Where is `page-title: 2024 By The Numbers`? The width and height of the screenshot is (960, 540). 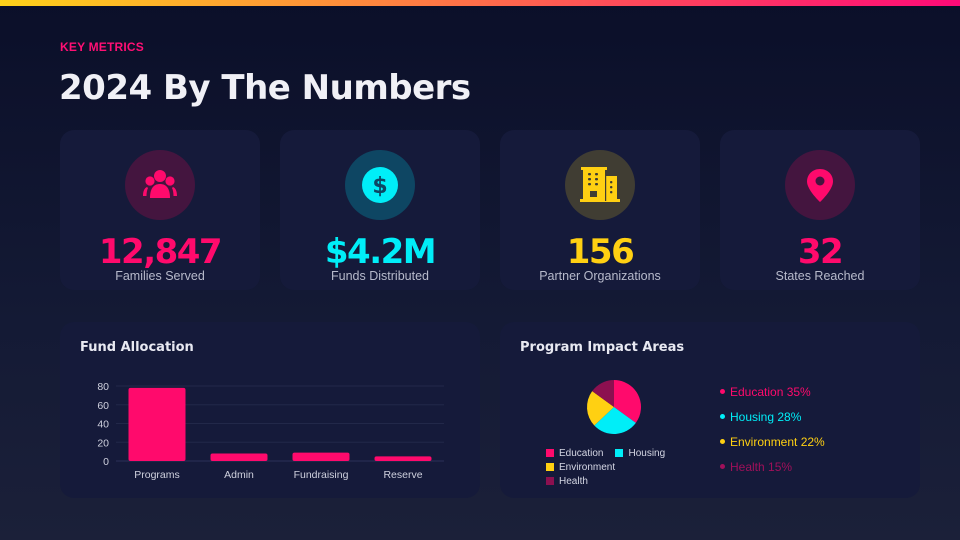 page-title: 2024 By The Numbers is located at coordinates (265, 88).